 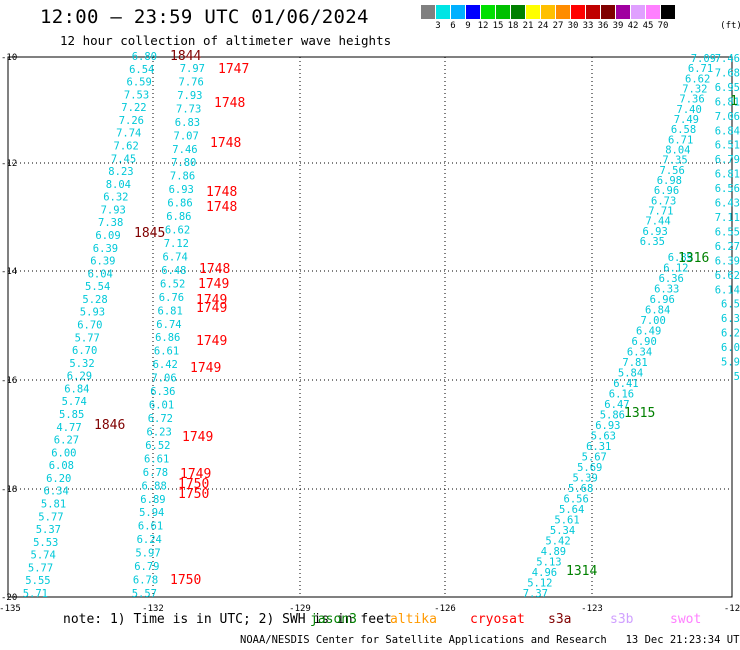 What do you see at coordinates (657, 311) in the screenshot?
I see `swh-value: 6.84` at bounding box center [657, 311].